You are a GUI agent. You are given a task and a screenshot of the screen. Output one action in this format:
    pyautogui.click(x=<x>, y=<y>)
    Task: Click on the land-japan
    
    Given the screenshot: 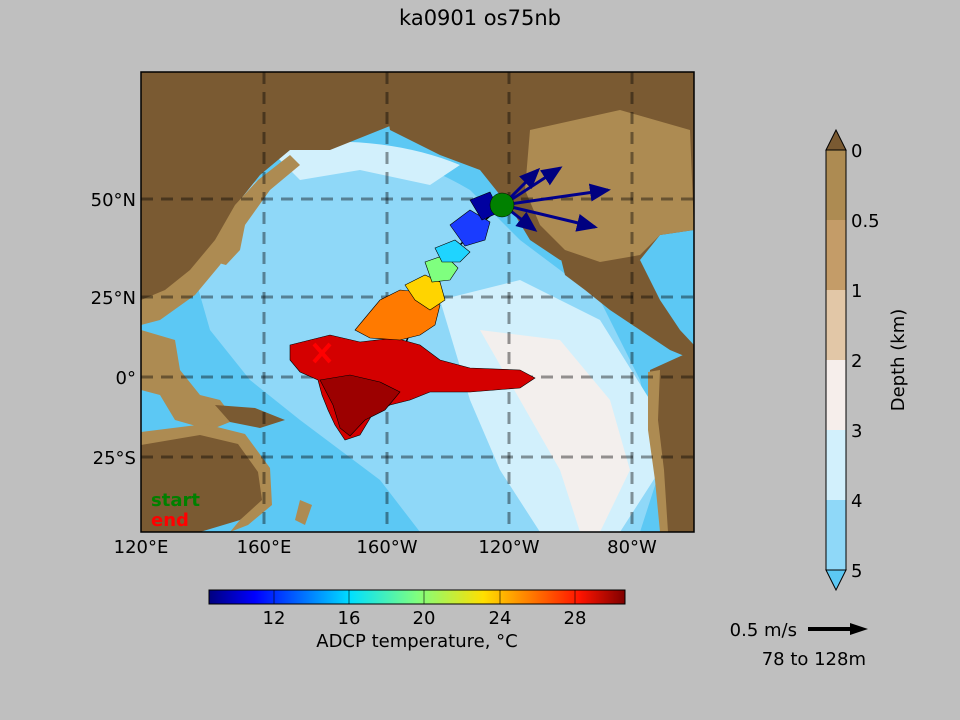 What is the action you would take?
    pyautogui.click(x=230, y=240)
    